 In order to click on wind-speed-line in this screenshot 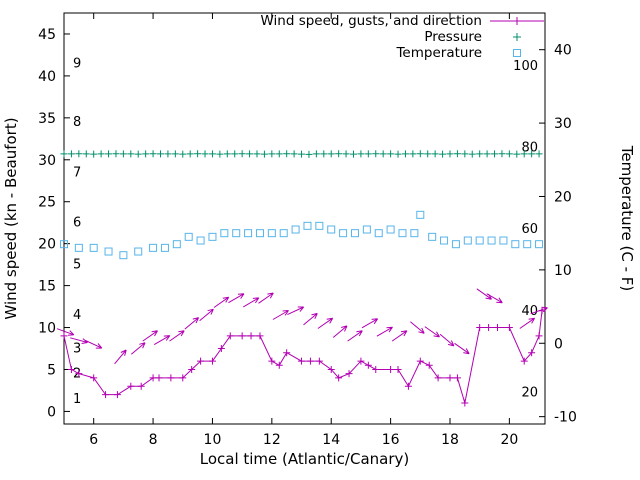, I will do `click(303, 357)`.